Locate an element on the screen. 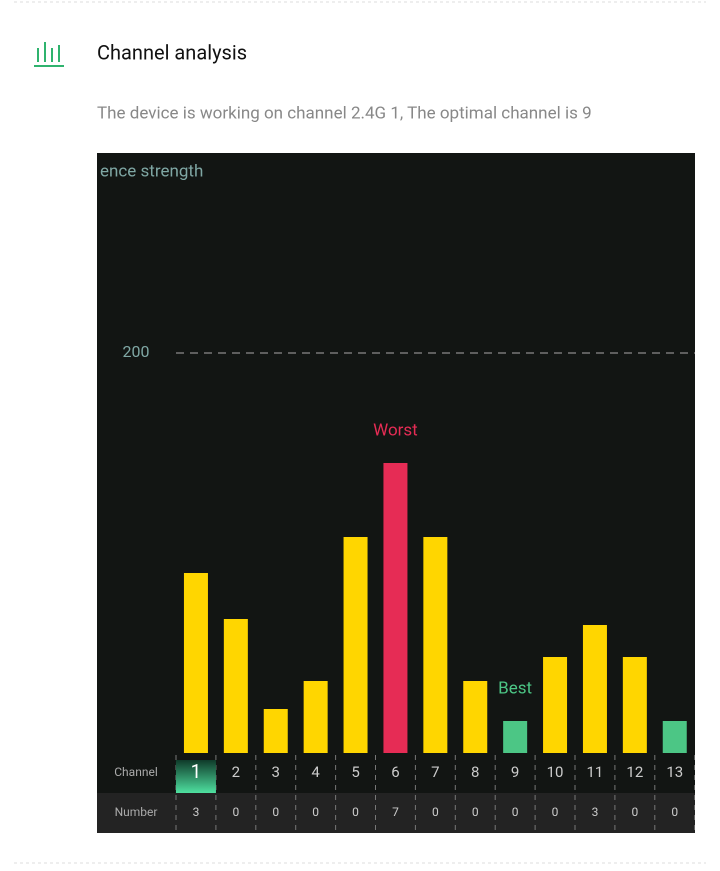  x-tick-label: 13 is located at coordinates (674, 772).